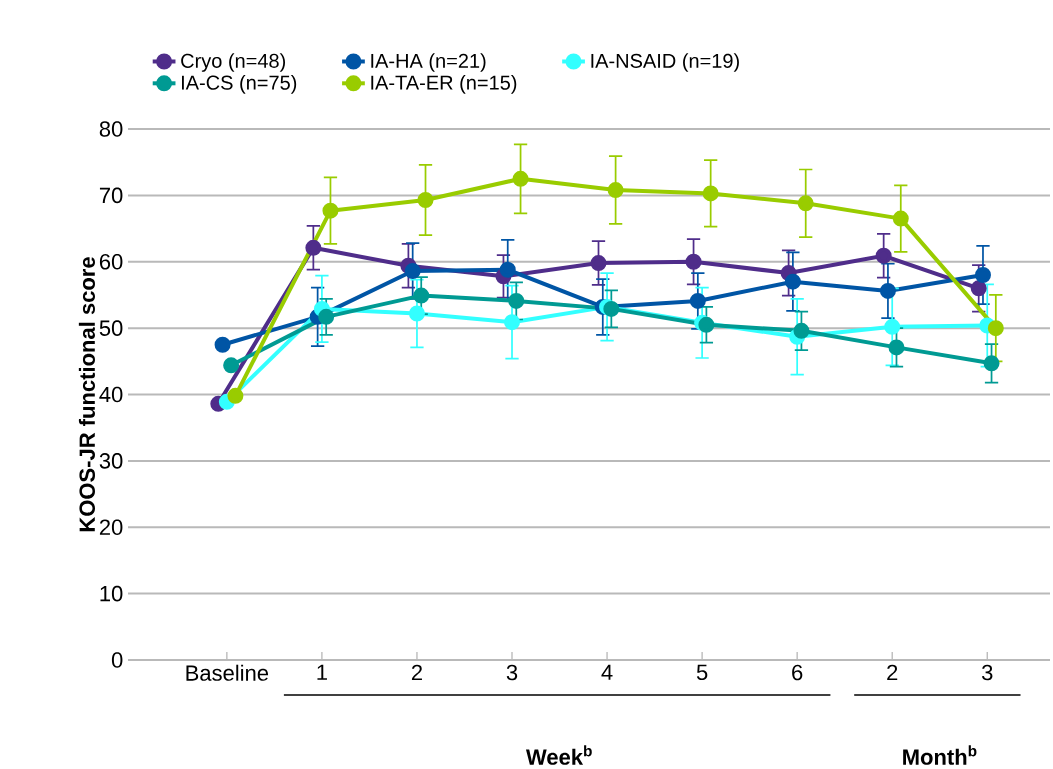 The image size is (1053, 769). What do you see at coordinates (797, 672) in the screenshot?
I see `x-tick-label: 6` at bounding box center [797, 672].